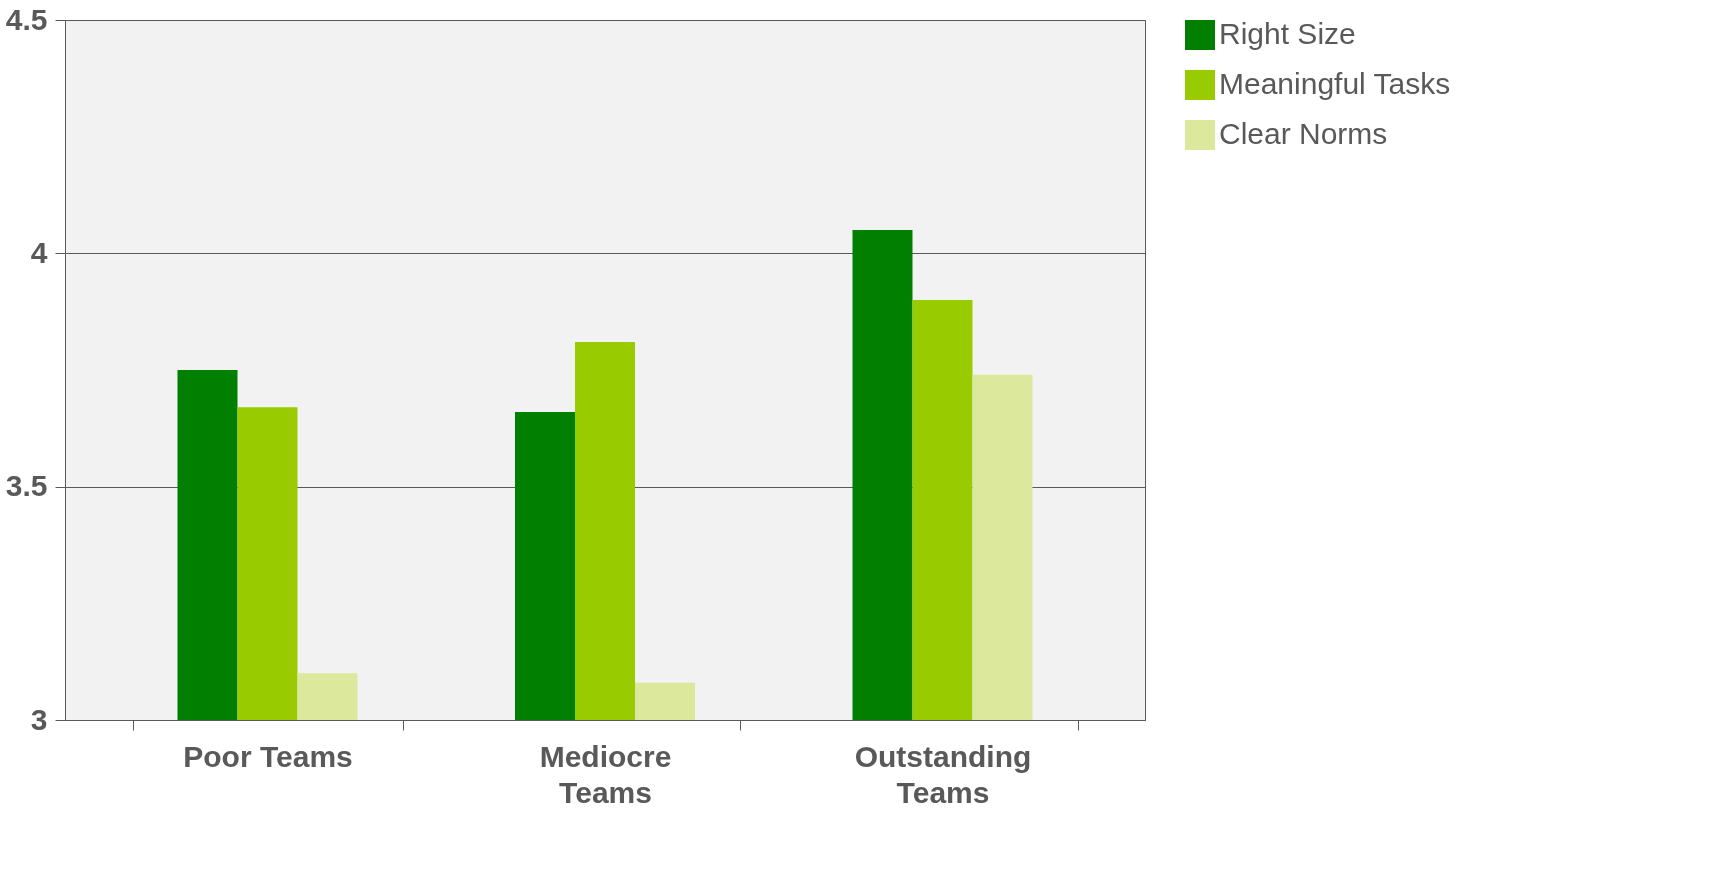 The image size is (1722, 893). I want to click on x-tick-label: Poor Teams, so click(268, 756).